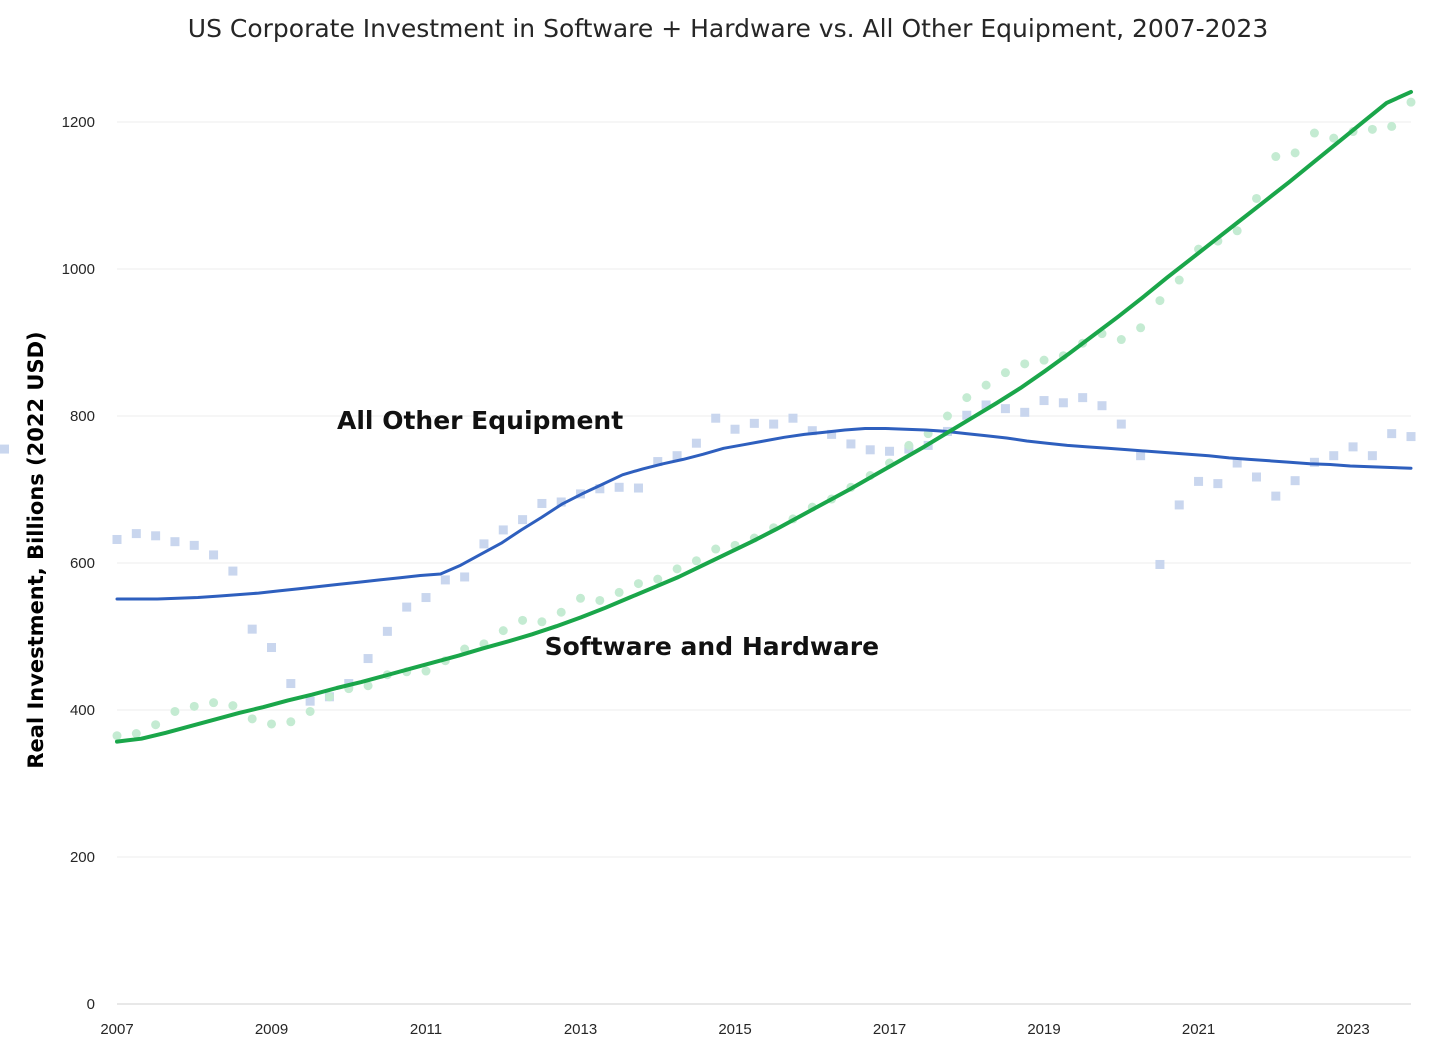 The image size is (1456, 1044). Describe the element at coordinates (608, 533) in the screenshot. I see `series-labels: All Other Equipment Software and Hardware` at that location.